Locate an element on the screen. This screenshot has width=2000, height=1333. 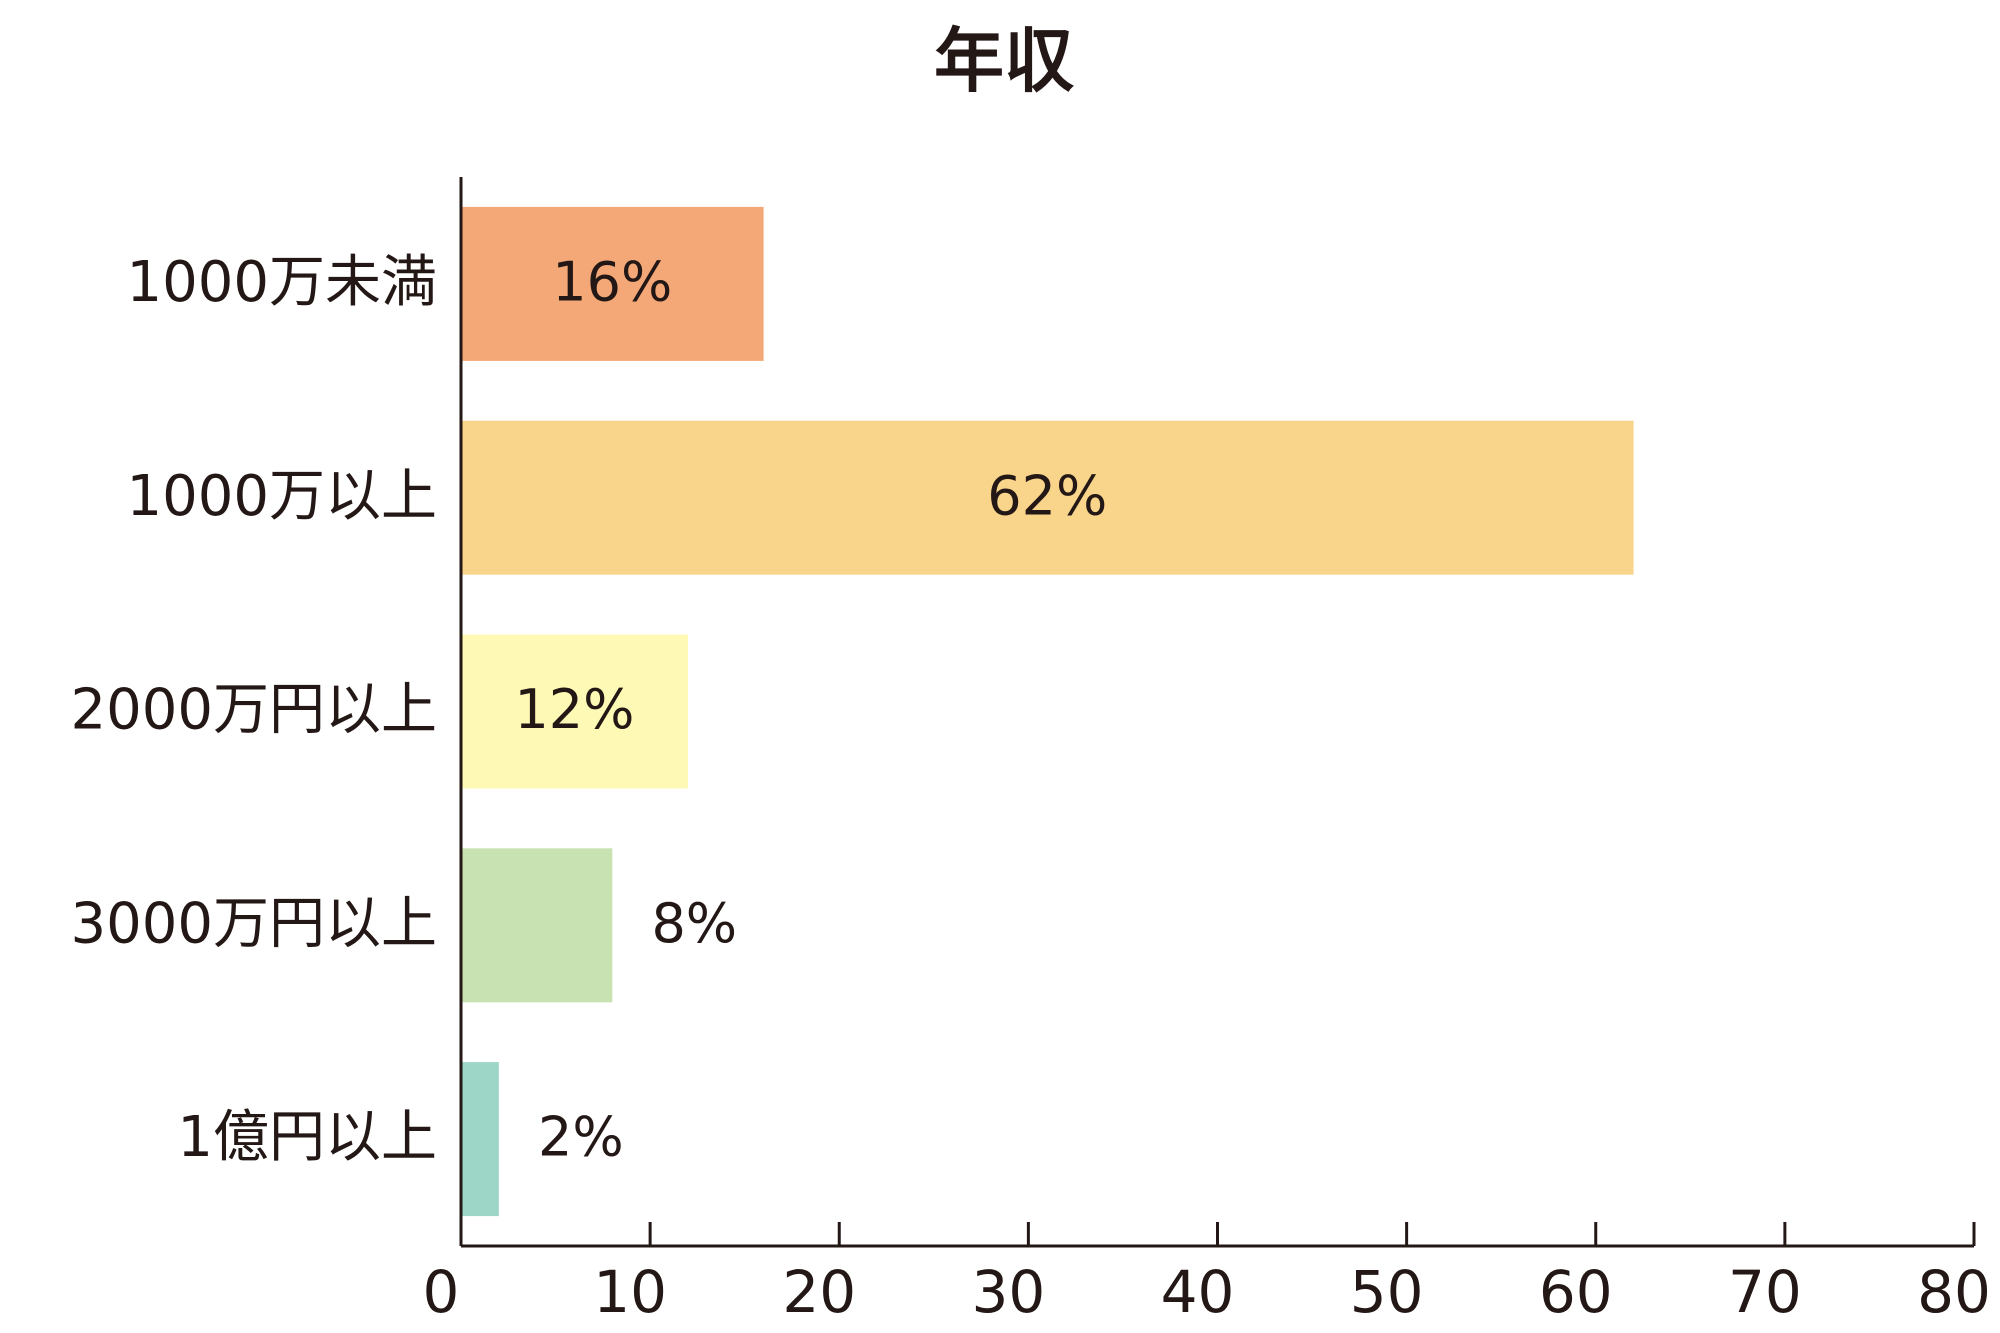
value-label: 2% is located at coordinates (581, 1137).